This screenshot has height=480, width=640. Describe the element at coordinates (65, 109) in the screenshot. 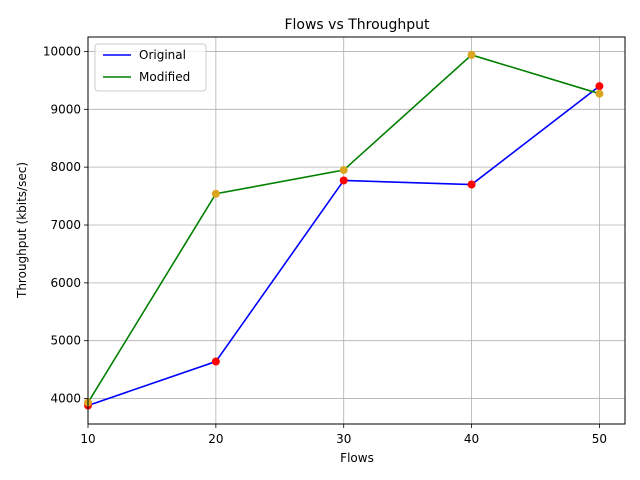

I see `y-tick-label: 9000` at that location.